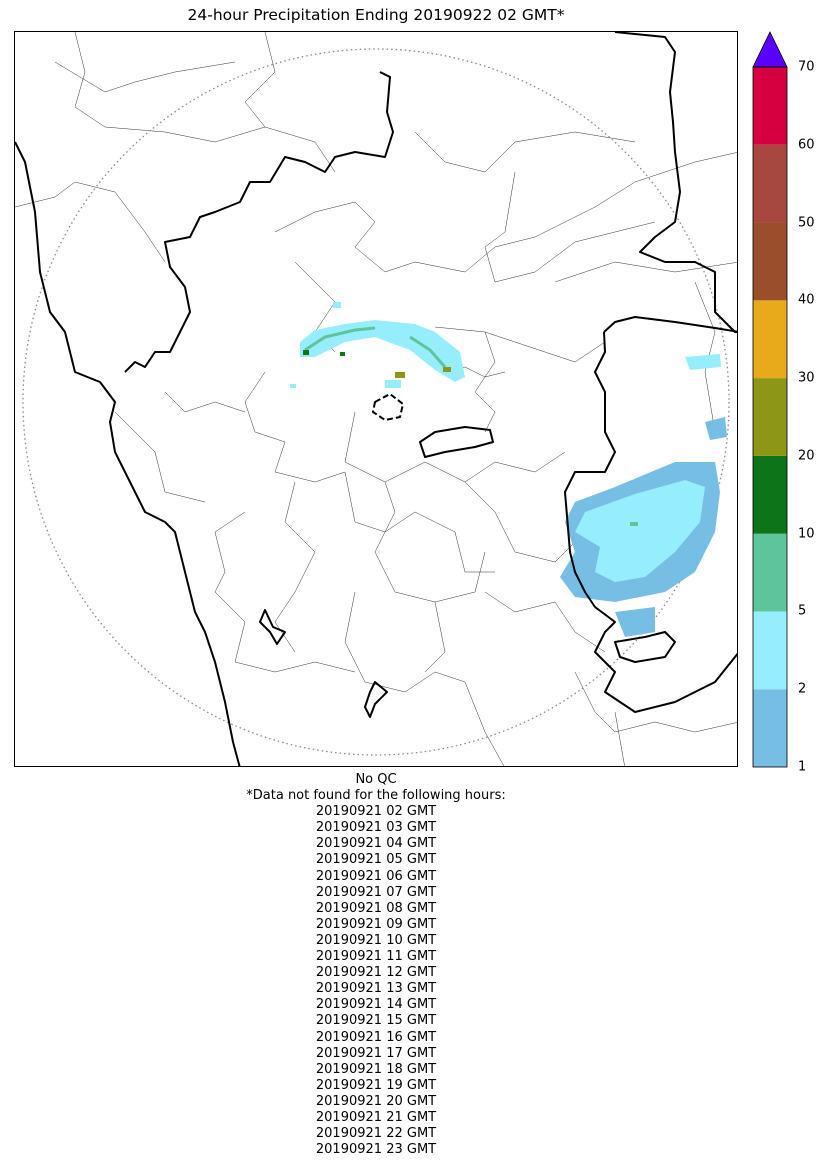  Describe the element at coordinates (376, 1037) in the screenshot. I see `missing-hour-item: 20190921 16 GMT` at that location.